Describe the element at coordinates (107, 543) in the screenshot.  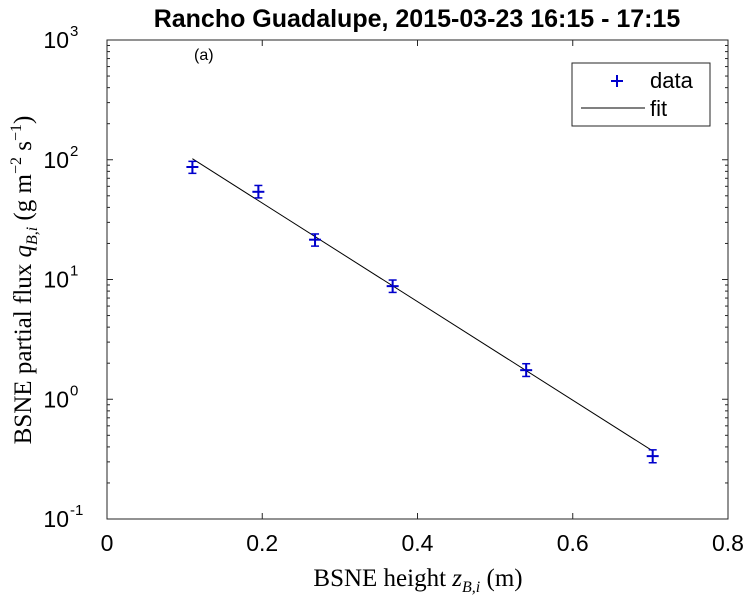
I see `x-tick-label-0: 0` at that location.